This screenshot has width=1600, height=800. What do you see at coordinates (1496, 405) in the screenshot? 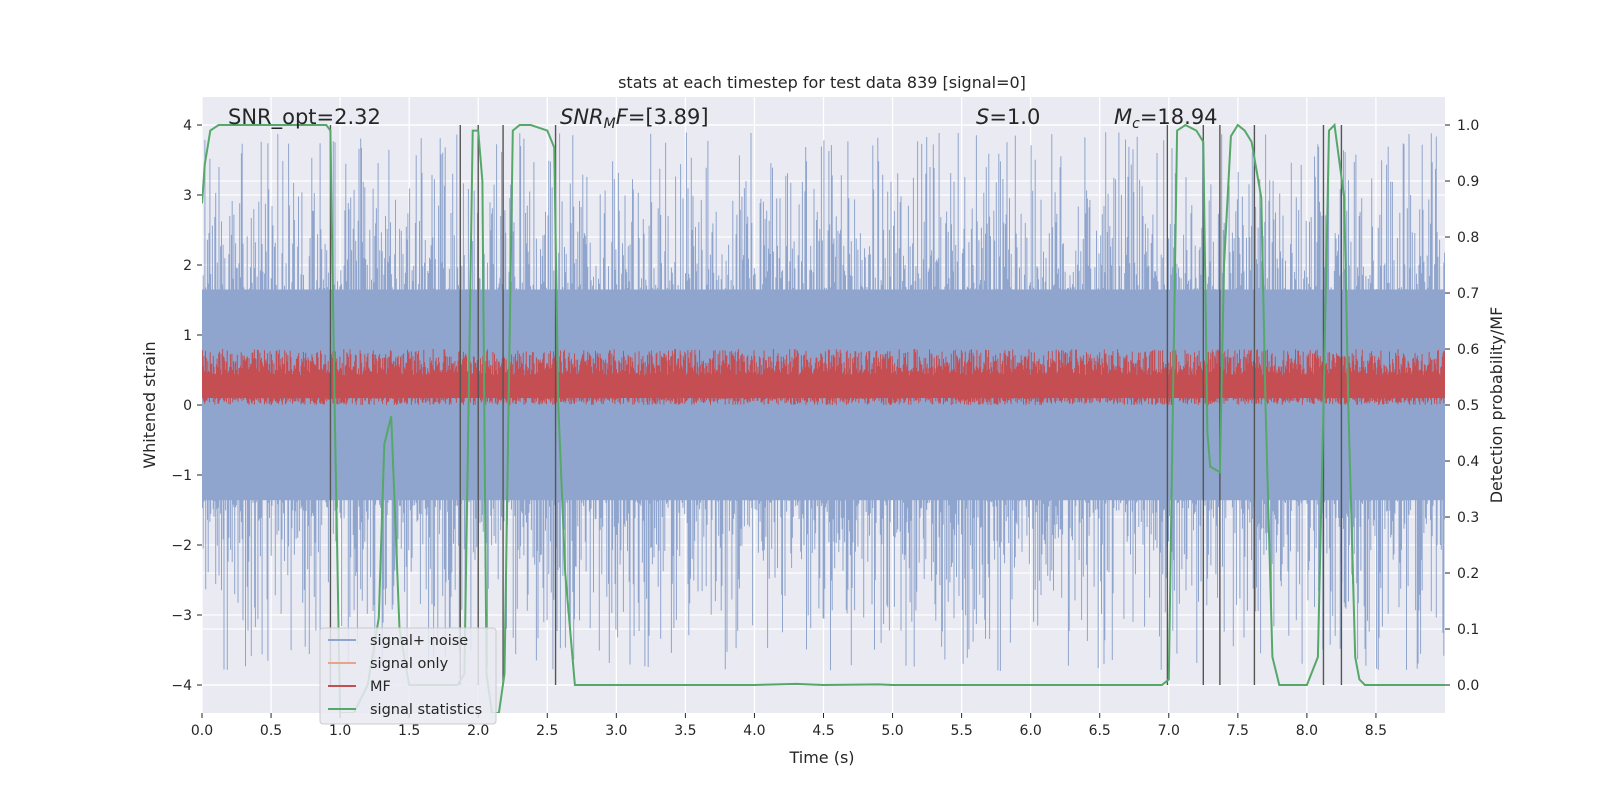
I see `y2-axis-label: Detection probability/MF` at bounding box center [1496, 405].